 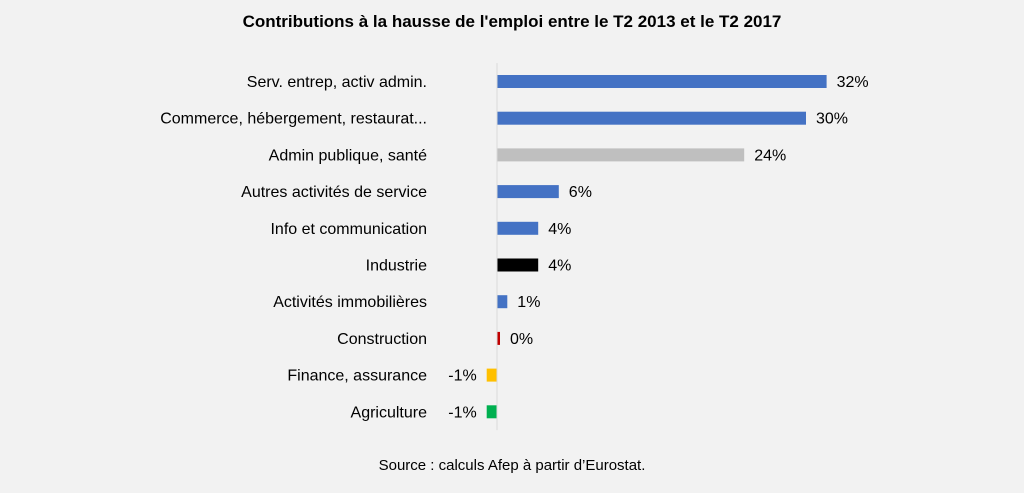 What do you see at coordinates (528, 302) in the screenshot?
I see `data-label: 1%` at bounding box center [528, 302].